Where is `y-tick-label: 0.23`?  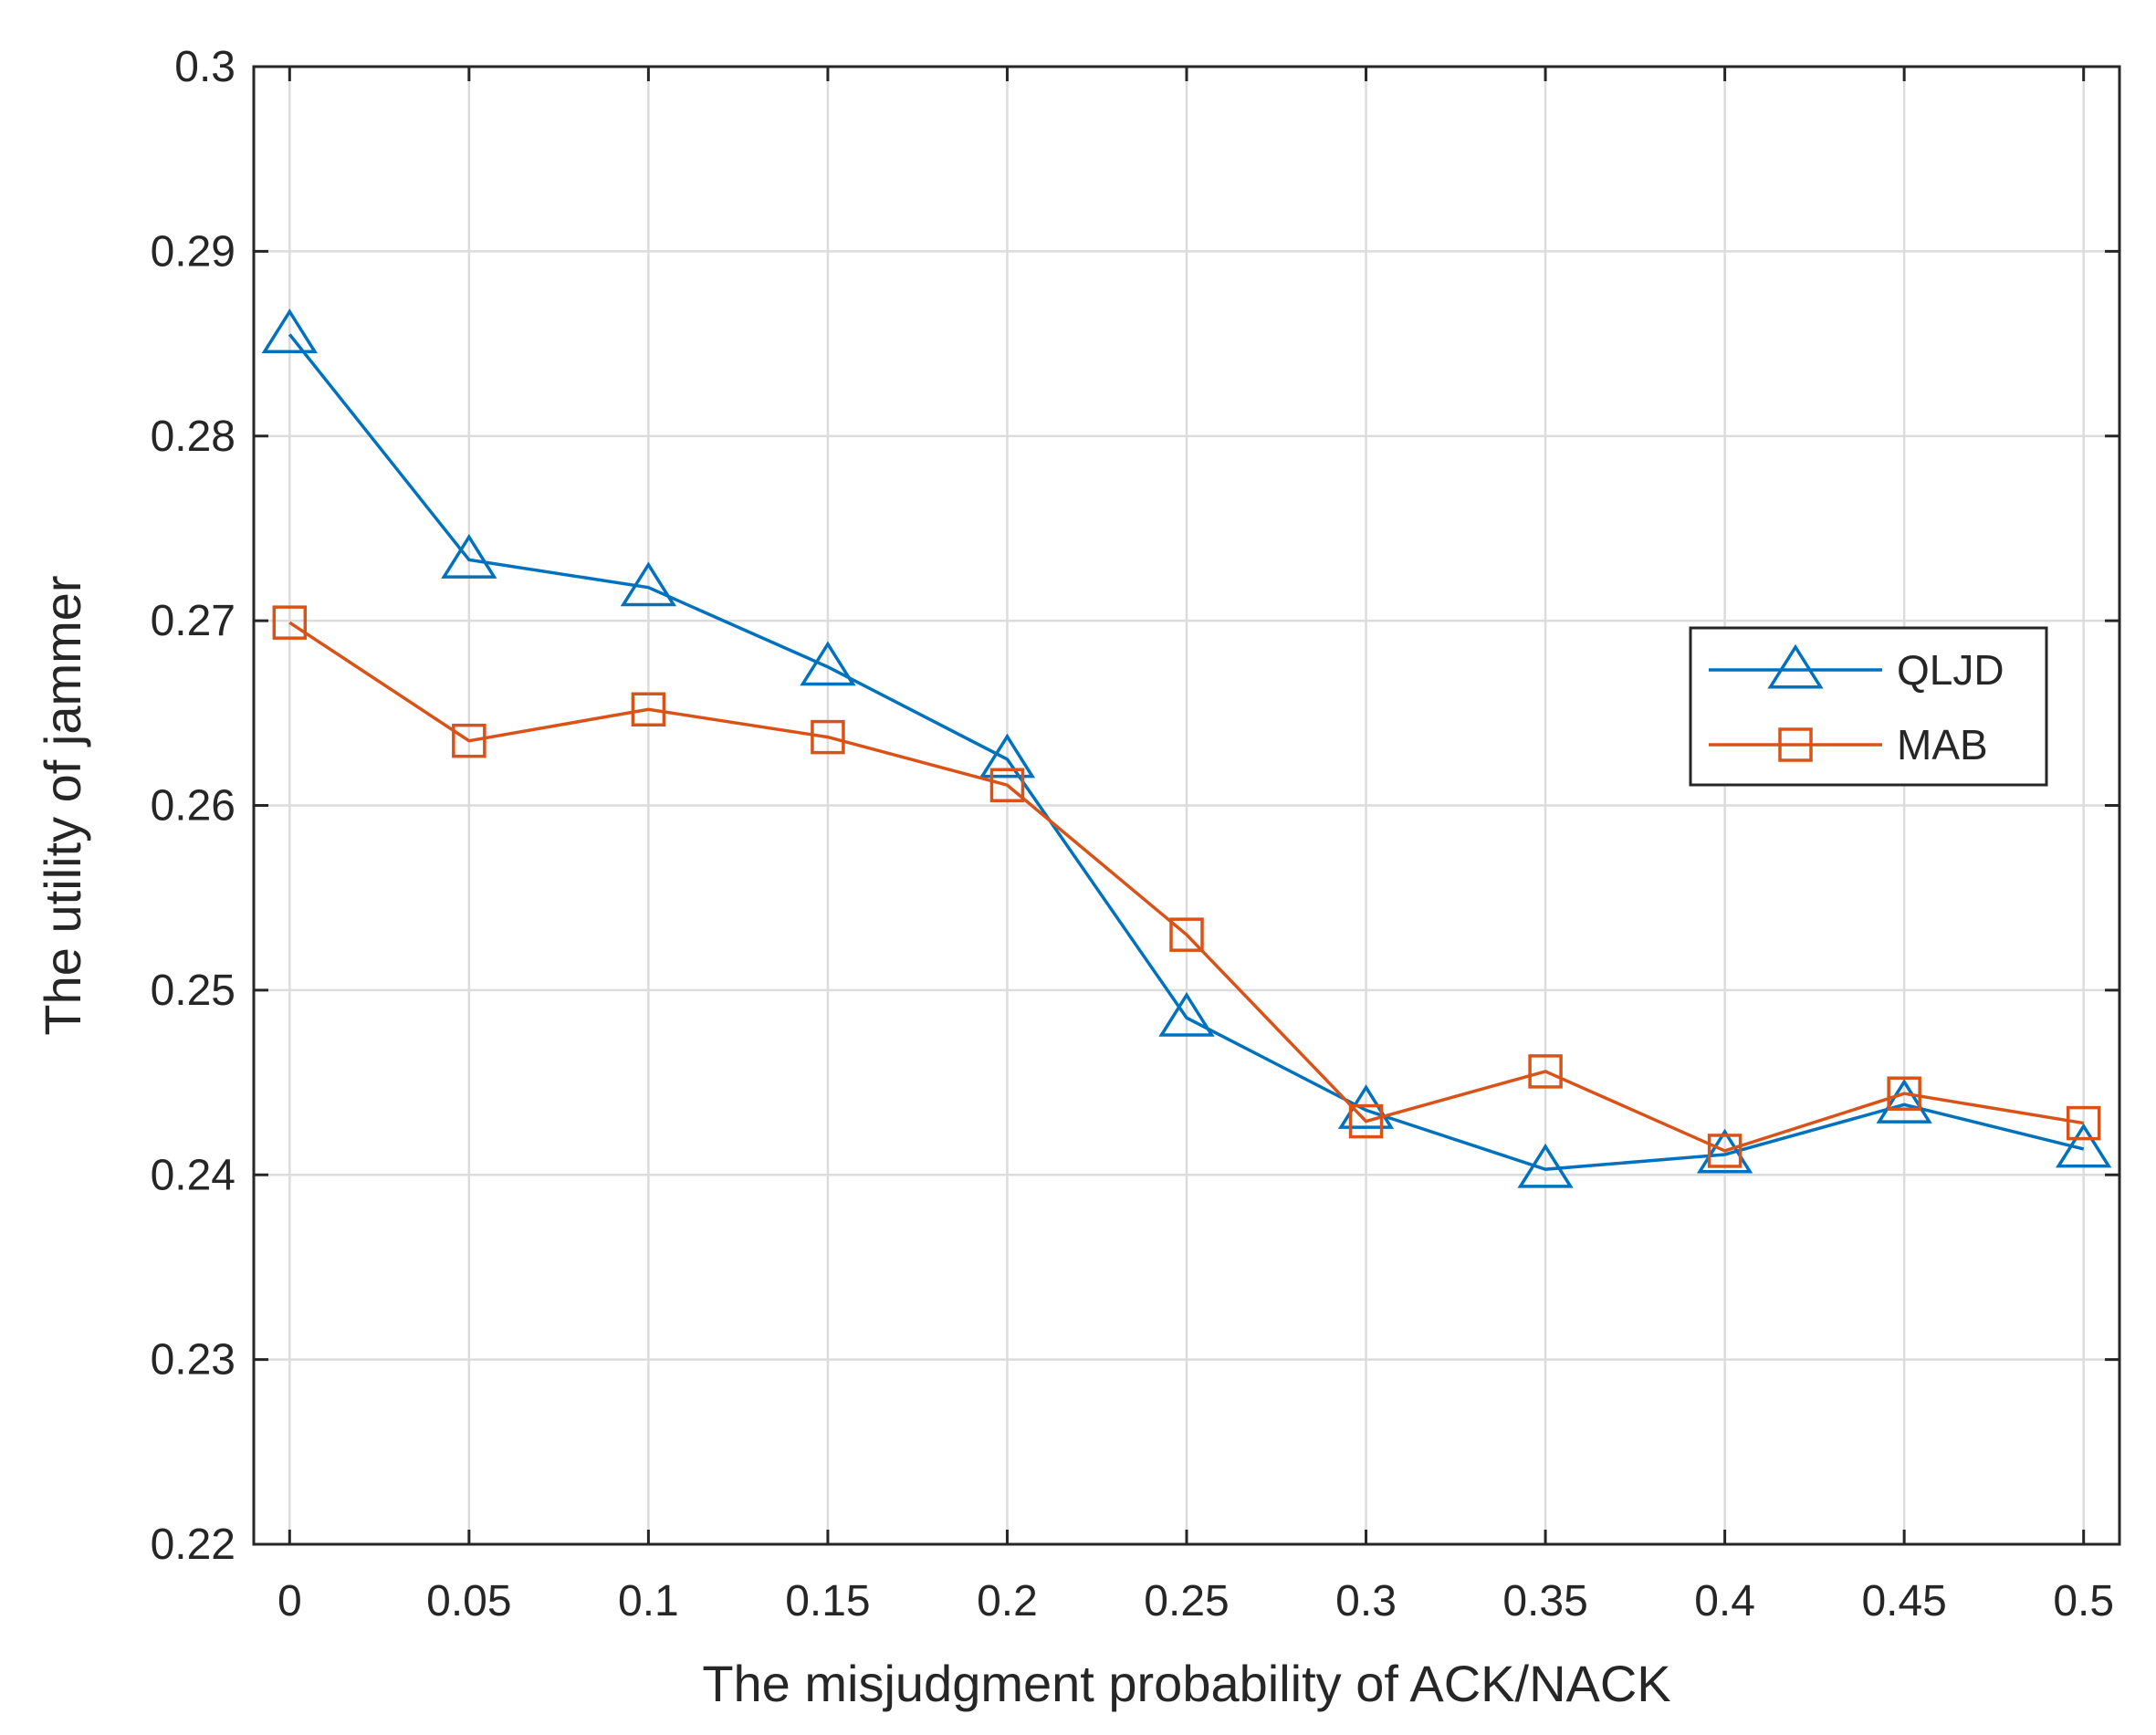 y-tick-label: 0.23 is located at coordinates (193, 1360).